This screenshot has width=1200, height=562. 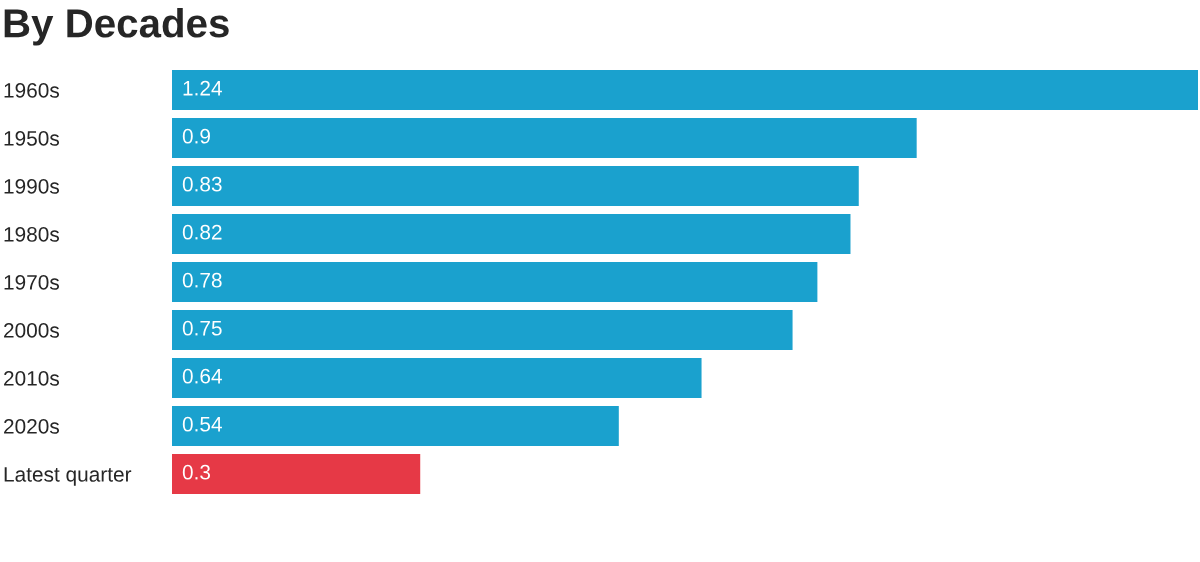 I want to click on y-tick-label: 2010s, so click(x=32, y=378).